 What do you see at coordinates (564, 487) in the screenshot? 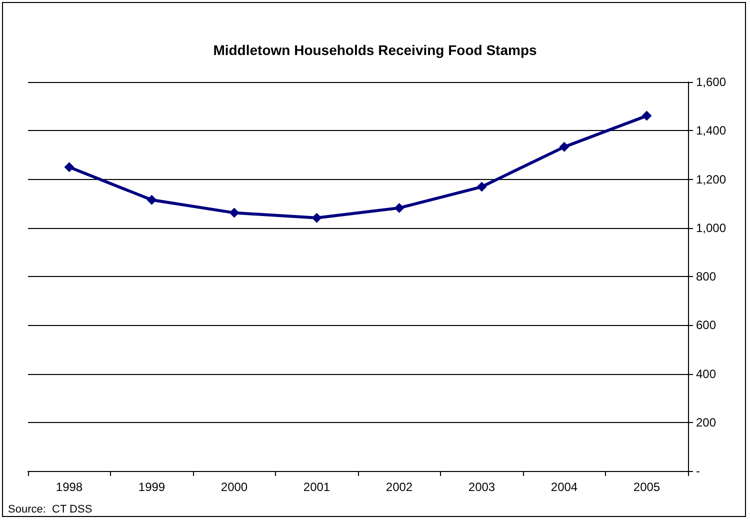
I see `x-tick-label: 2004` at bounding box center [564, 487].